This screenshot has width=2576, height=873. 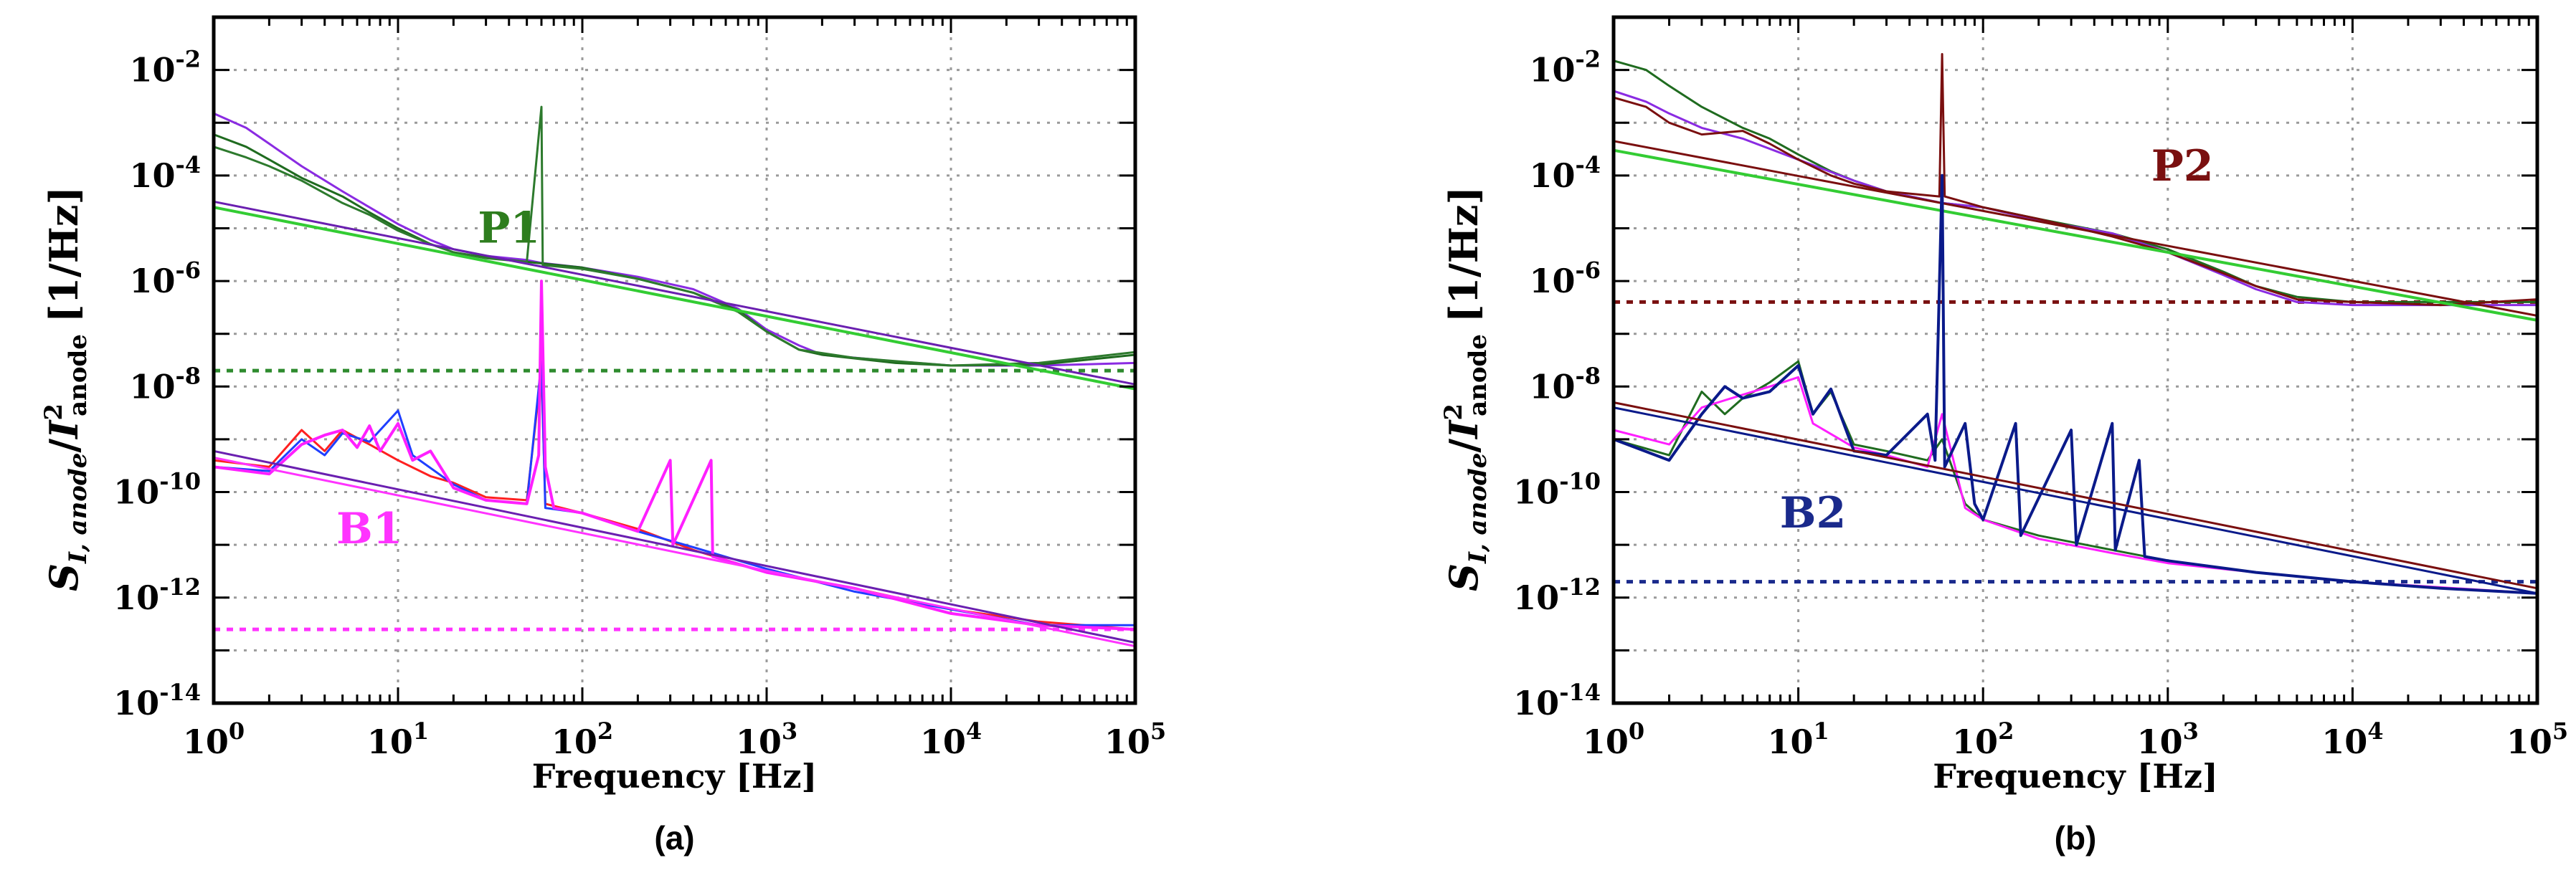 What do you see at coordinates (165, 68) in the screenshot?
I see `y-tick-label: 10⁻²` at bounding box center [165, 68].